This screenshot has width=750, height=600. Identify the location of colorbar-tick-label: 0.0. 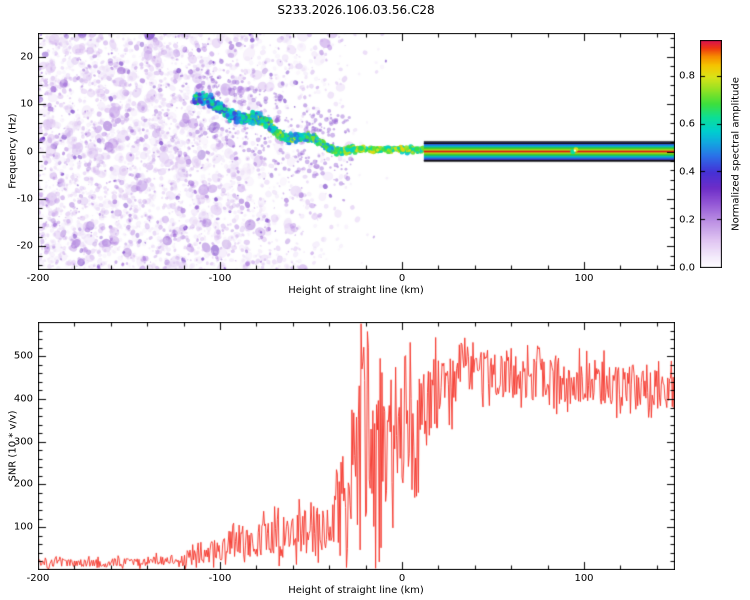
(687, 268).